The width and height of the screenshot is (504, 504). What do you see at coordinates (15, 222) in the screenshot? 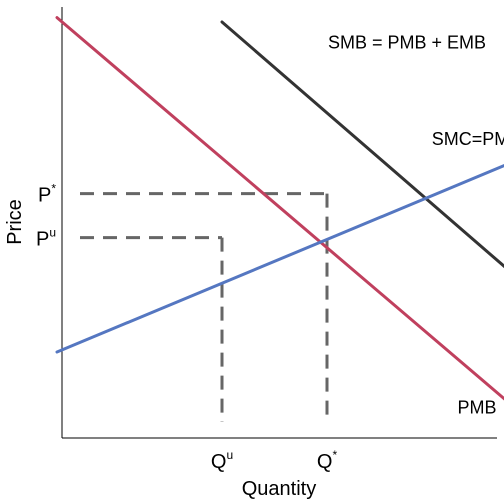
I see `y-axis-label: Price` at bounding box center [15, 222].